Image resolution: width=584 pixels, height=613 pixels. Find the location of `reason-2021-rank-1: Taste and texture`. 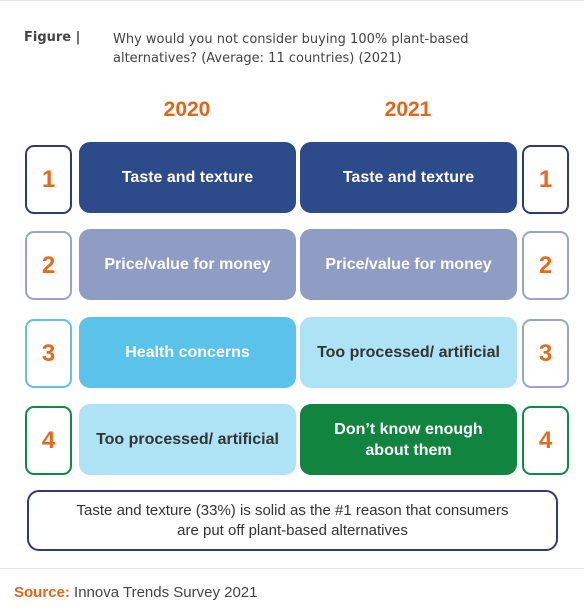

reason-2021-rank-1: Taste and texture is located at coordinates (408, 177).